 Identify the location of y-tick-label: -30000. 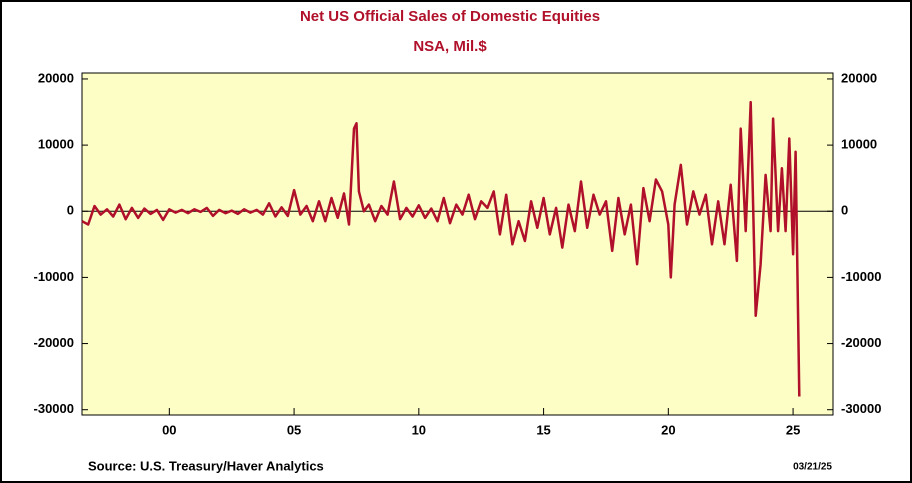
(54, 408).